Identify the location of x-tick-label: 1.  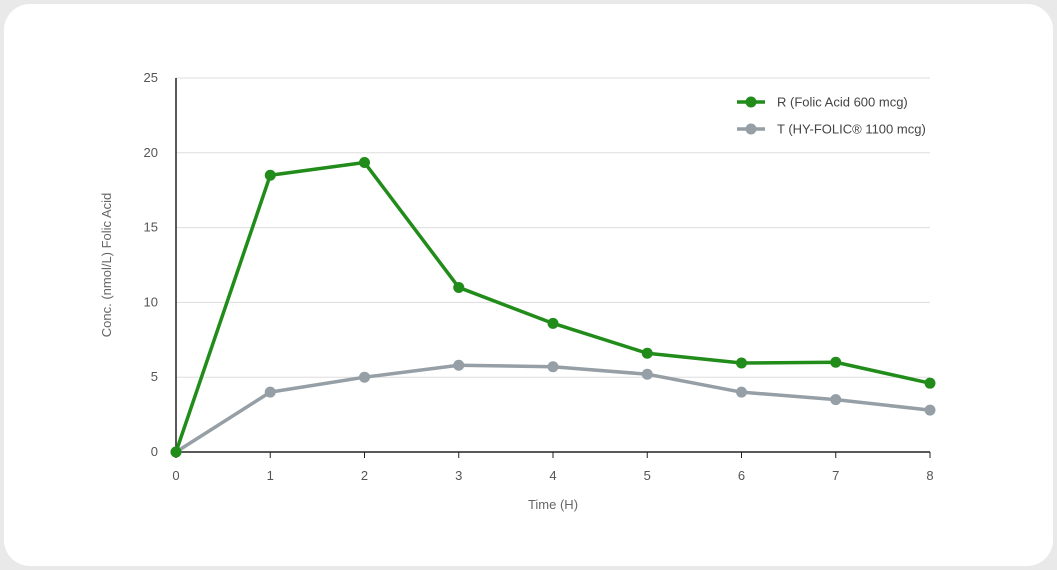
(270, 475).